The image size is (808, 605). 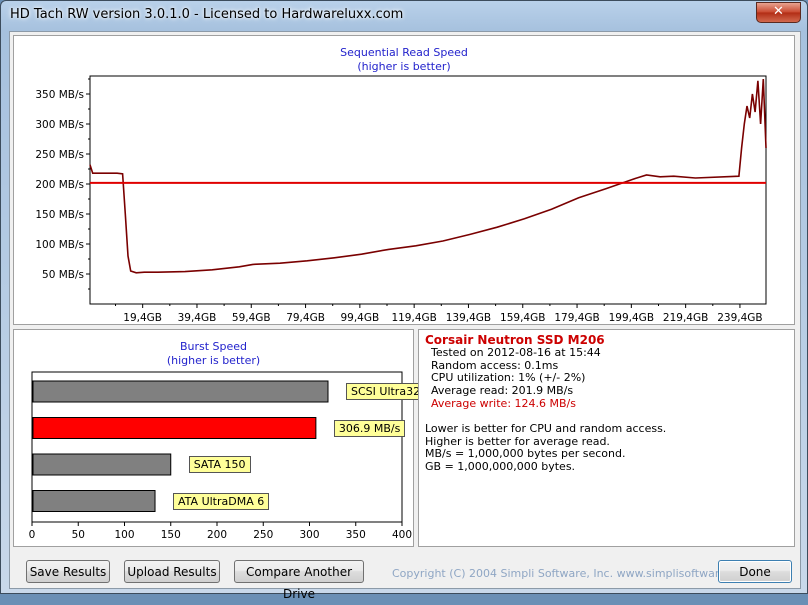 I want to click on burst-x-tick-label: 150, so click(x=171, y=535).